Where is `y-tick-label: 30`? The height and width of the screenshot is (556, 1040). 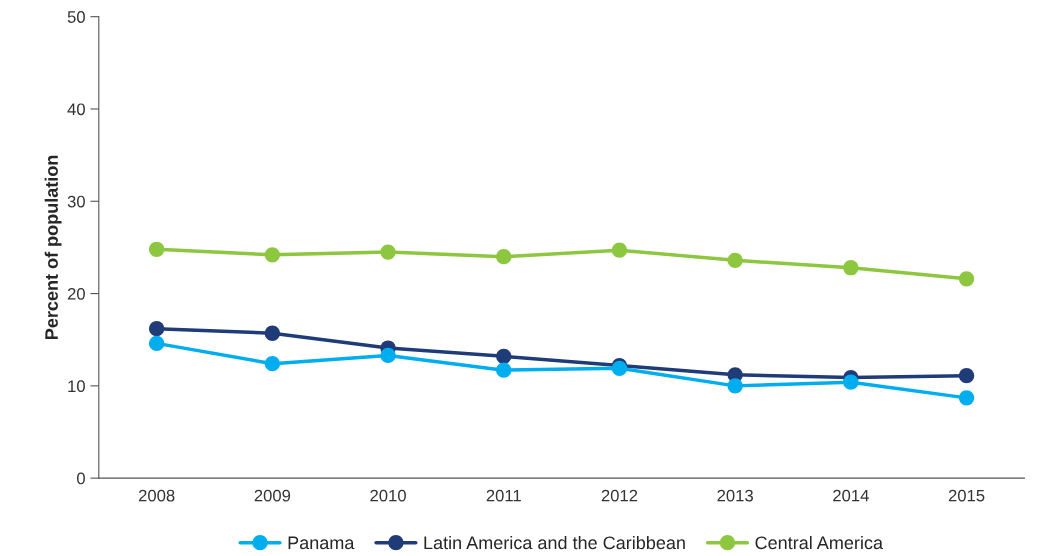 y-tick-label: 30 is located at coordinates (76, 201).